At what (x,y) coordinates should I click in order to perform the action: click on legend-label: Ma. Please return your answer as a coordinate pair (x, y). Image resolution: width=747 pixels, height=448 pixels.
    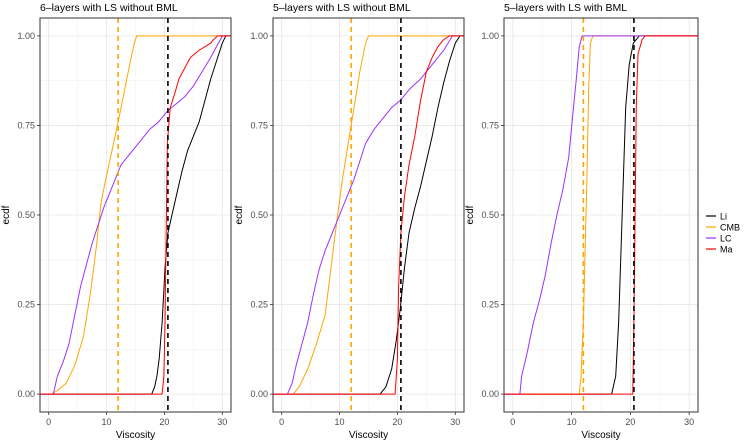
    Looking at the image, I should click on (726, 250).